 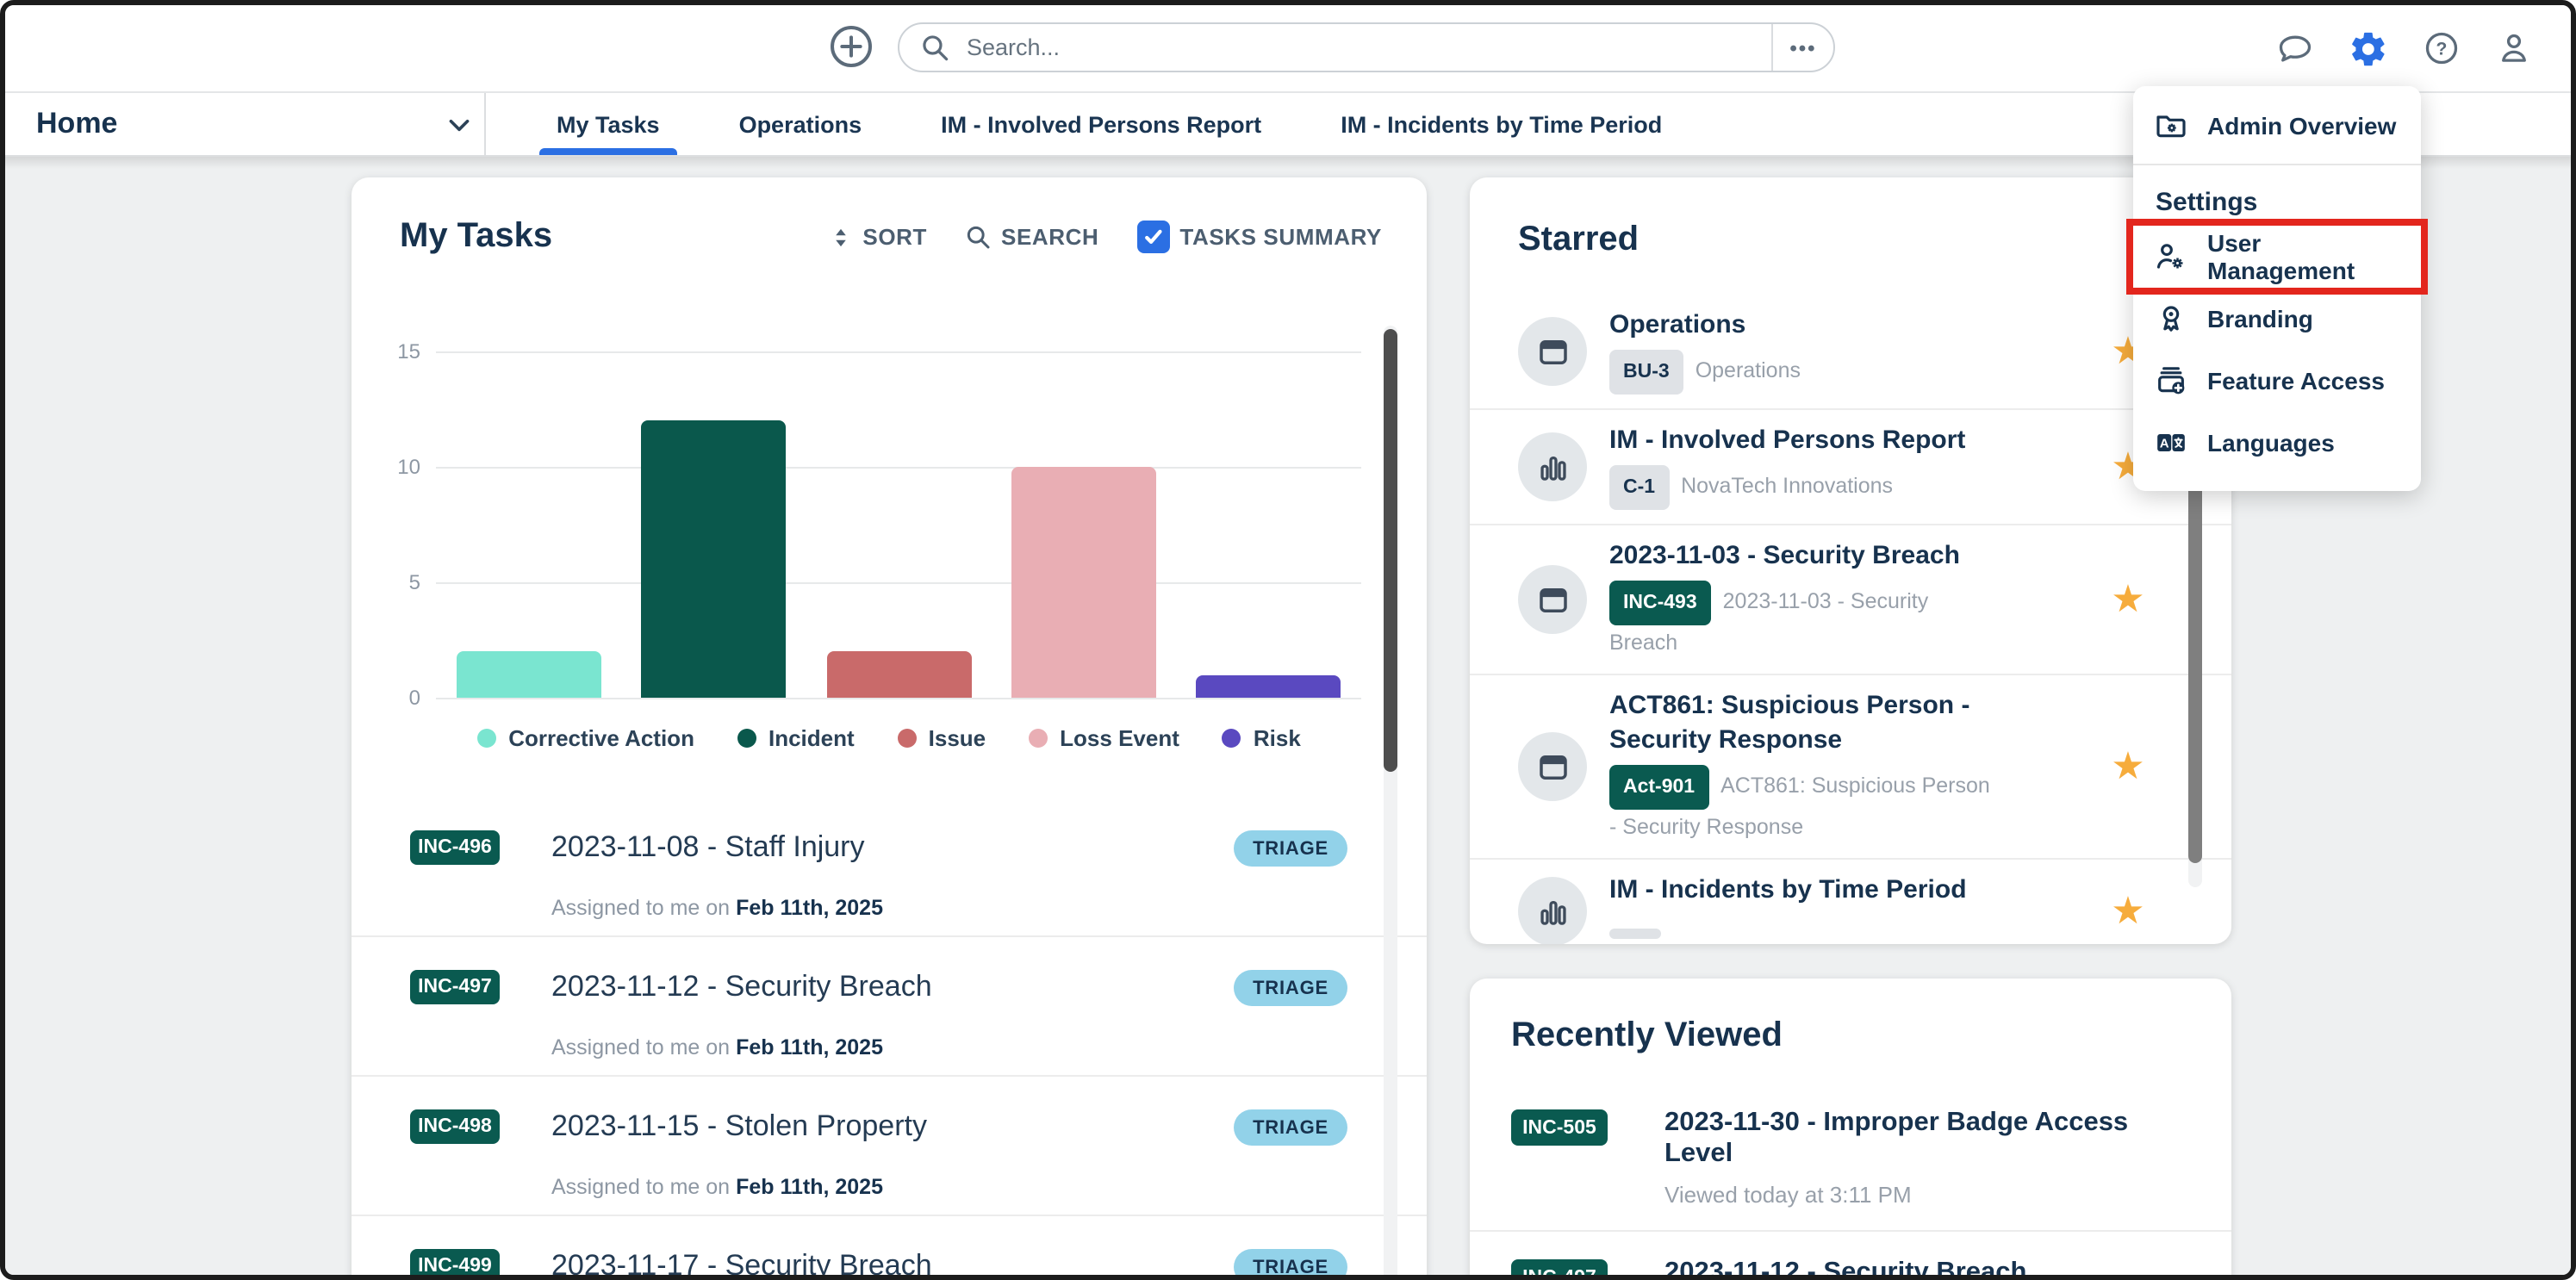 What do you see at coordinates (1031, 237) in the screenshot?
I see `search-tasks-button: SEARCH` at bounding box center [1031, 237].